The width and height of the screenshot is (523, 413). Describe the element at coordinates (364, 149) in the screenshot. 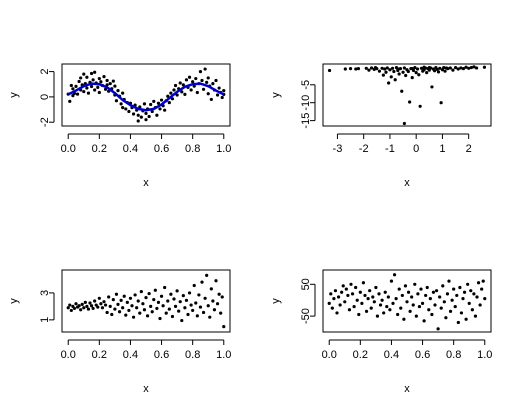

I see `x-tick-label: -2` at that location.